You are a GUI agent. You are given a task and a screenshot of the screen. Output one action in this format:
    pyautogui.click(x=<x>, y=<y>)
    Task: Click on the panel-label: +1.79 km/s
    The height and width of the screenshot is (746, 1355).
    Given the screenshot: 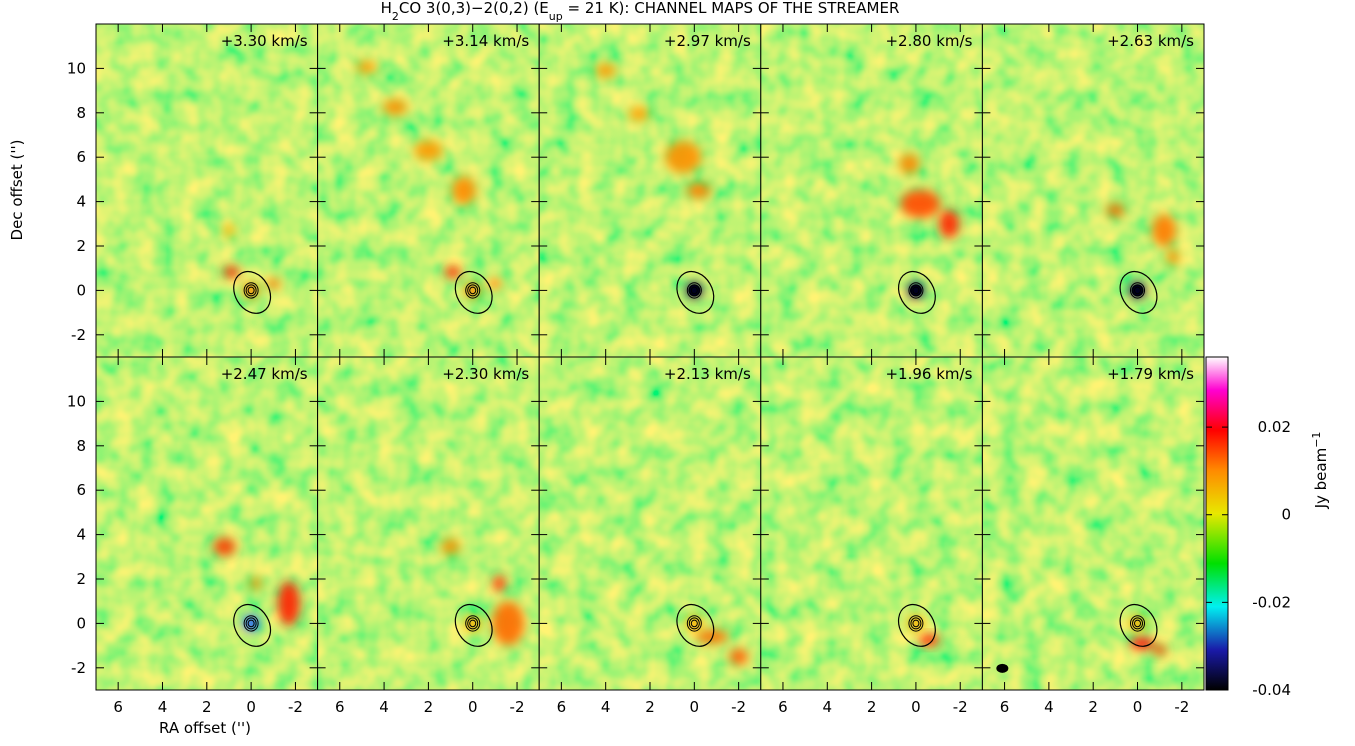 What is the action you would take?
    pyautogui.click(x=1150, y=374)
    